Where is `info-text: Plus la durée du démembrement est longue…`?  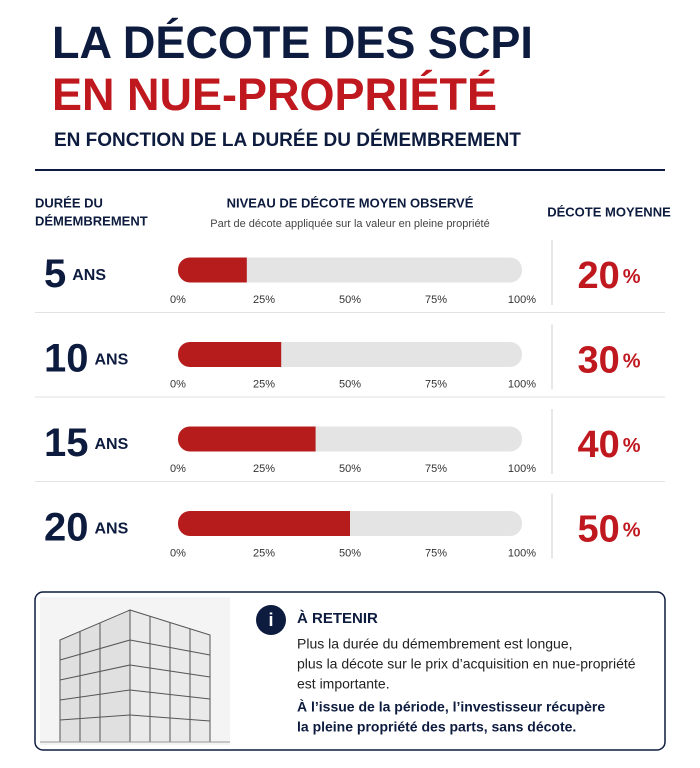 info-text: Plus la durée du démembrement est longue… is located at coordinates (466, 685).